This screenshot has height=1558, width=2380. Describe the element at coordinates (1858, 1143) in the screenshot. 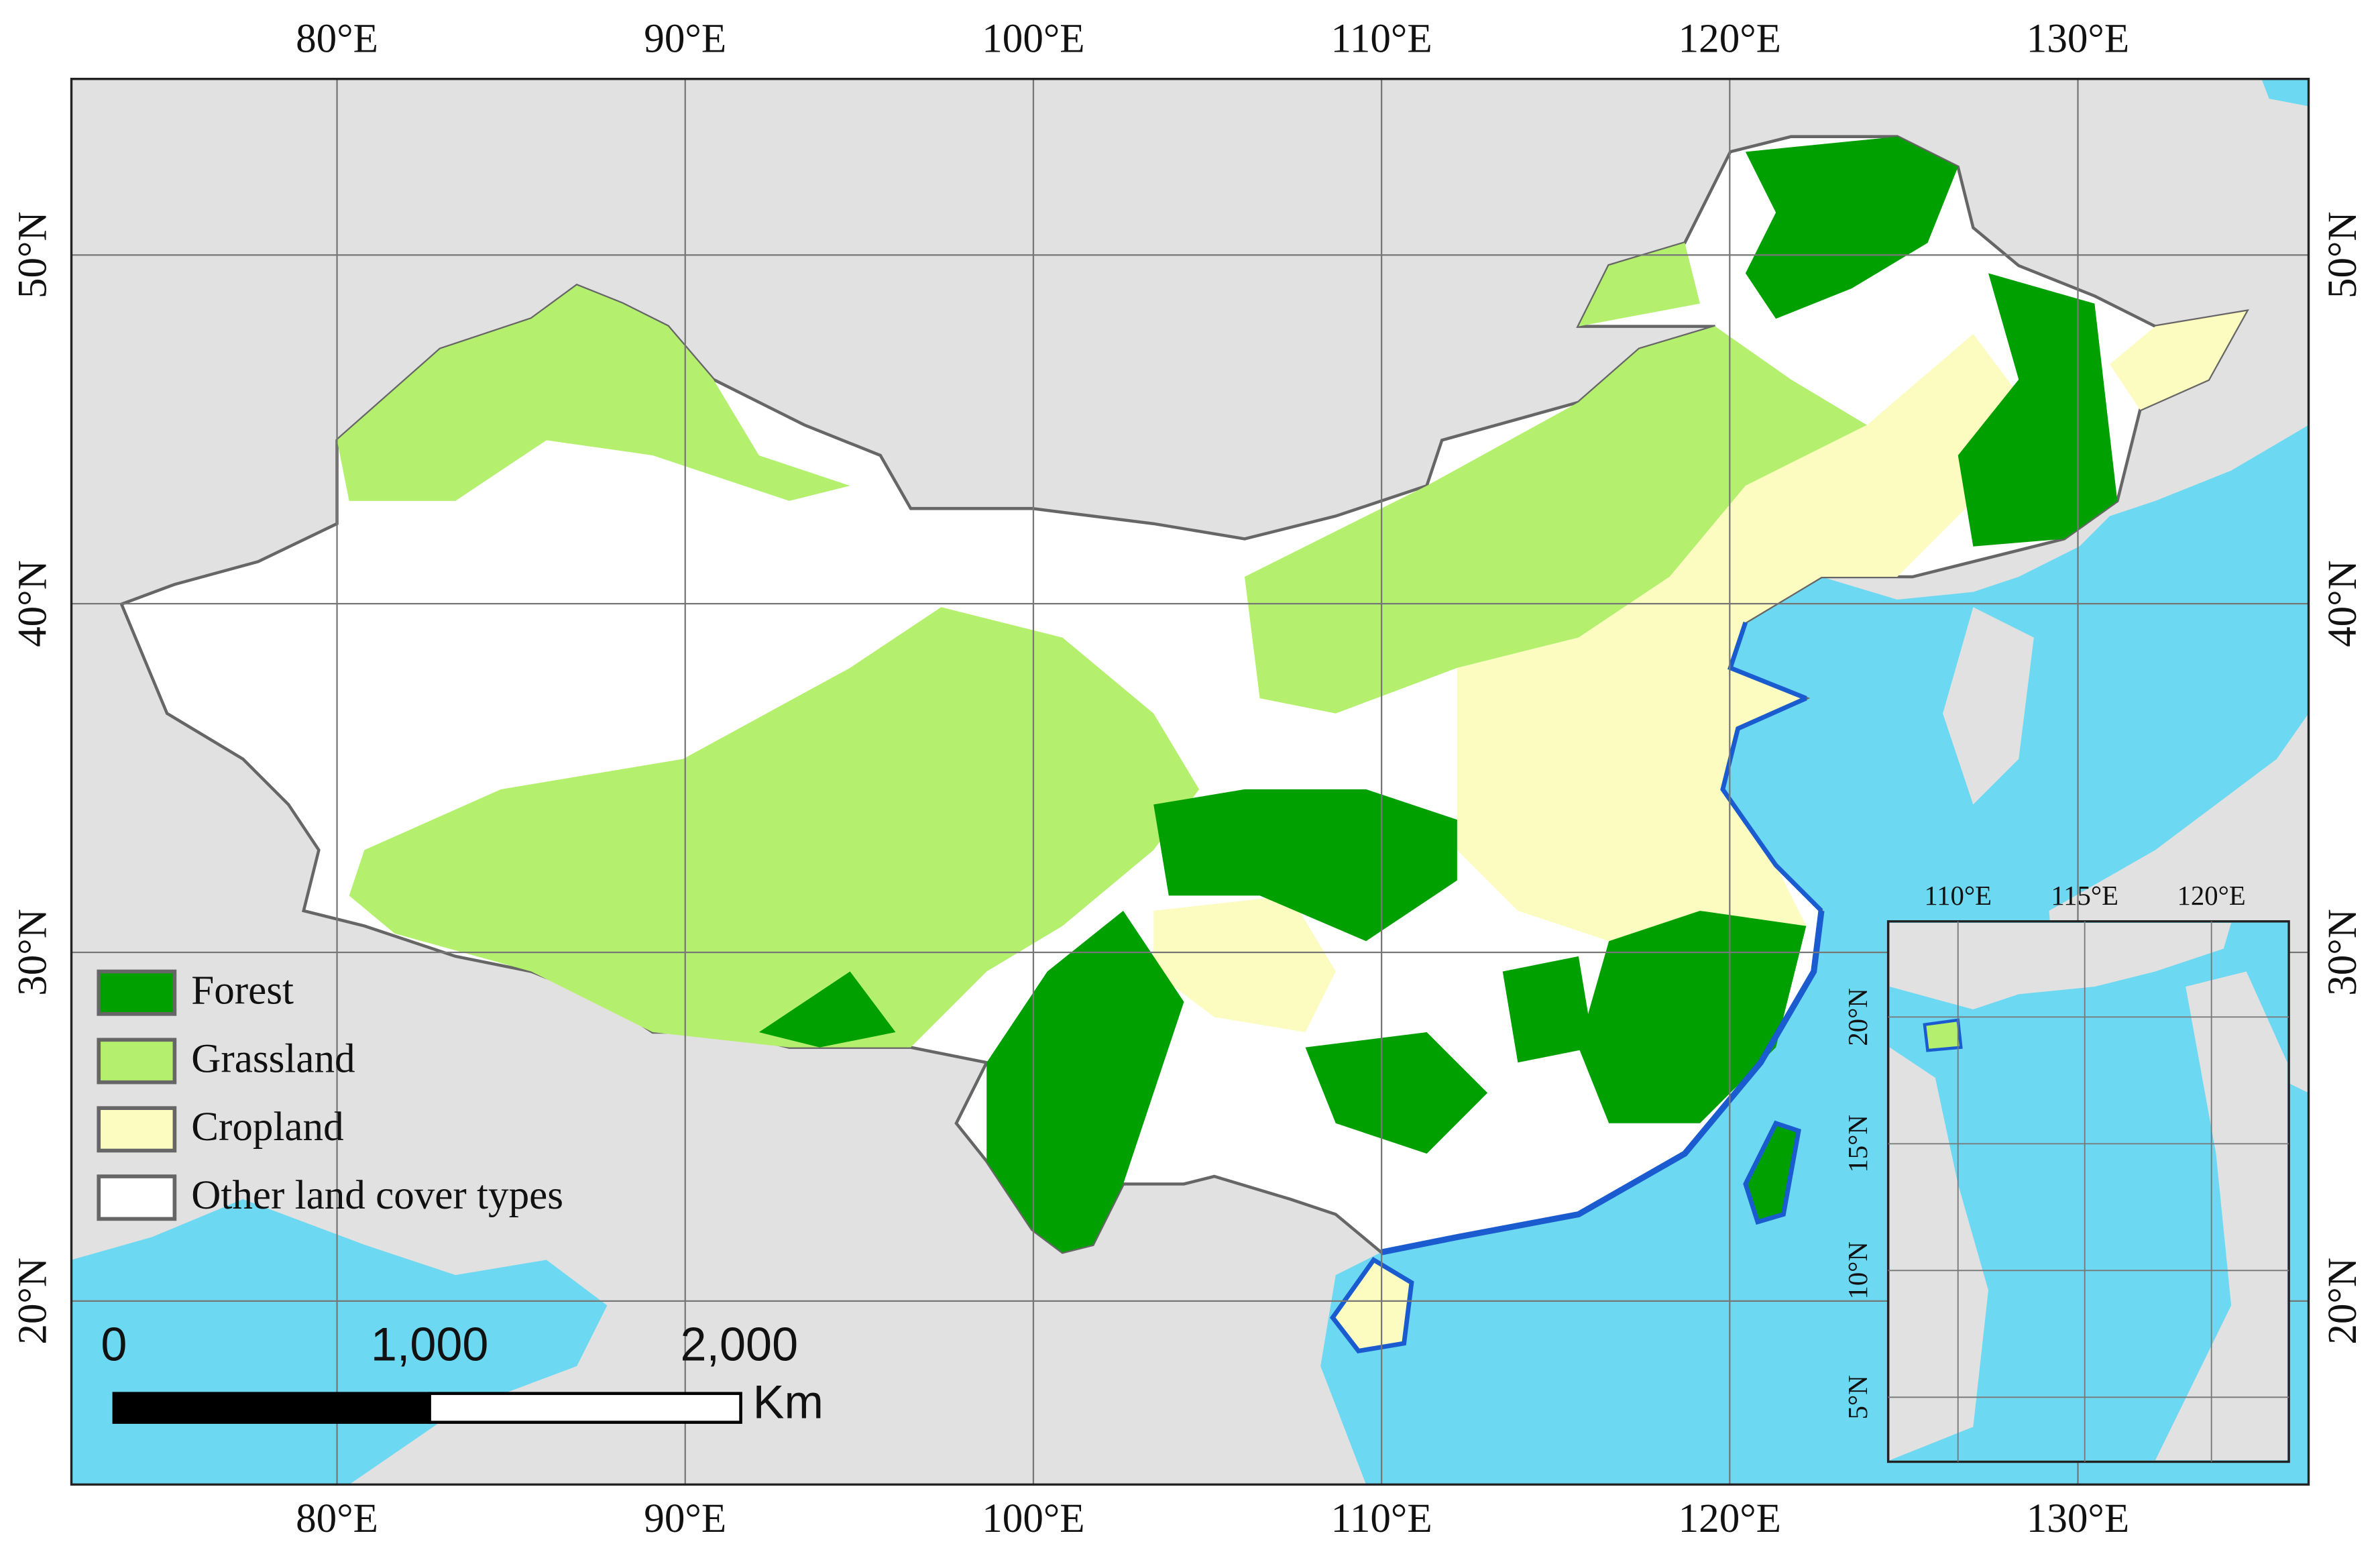

I see `inset-lat-label: 15°N` at that location.